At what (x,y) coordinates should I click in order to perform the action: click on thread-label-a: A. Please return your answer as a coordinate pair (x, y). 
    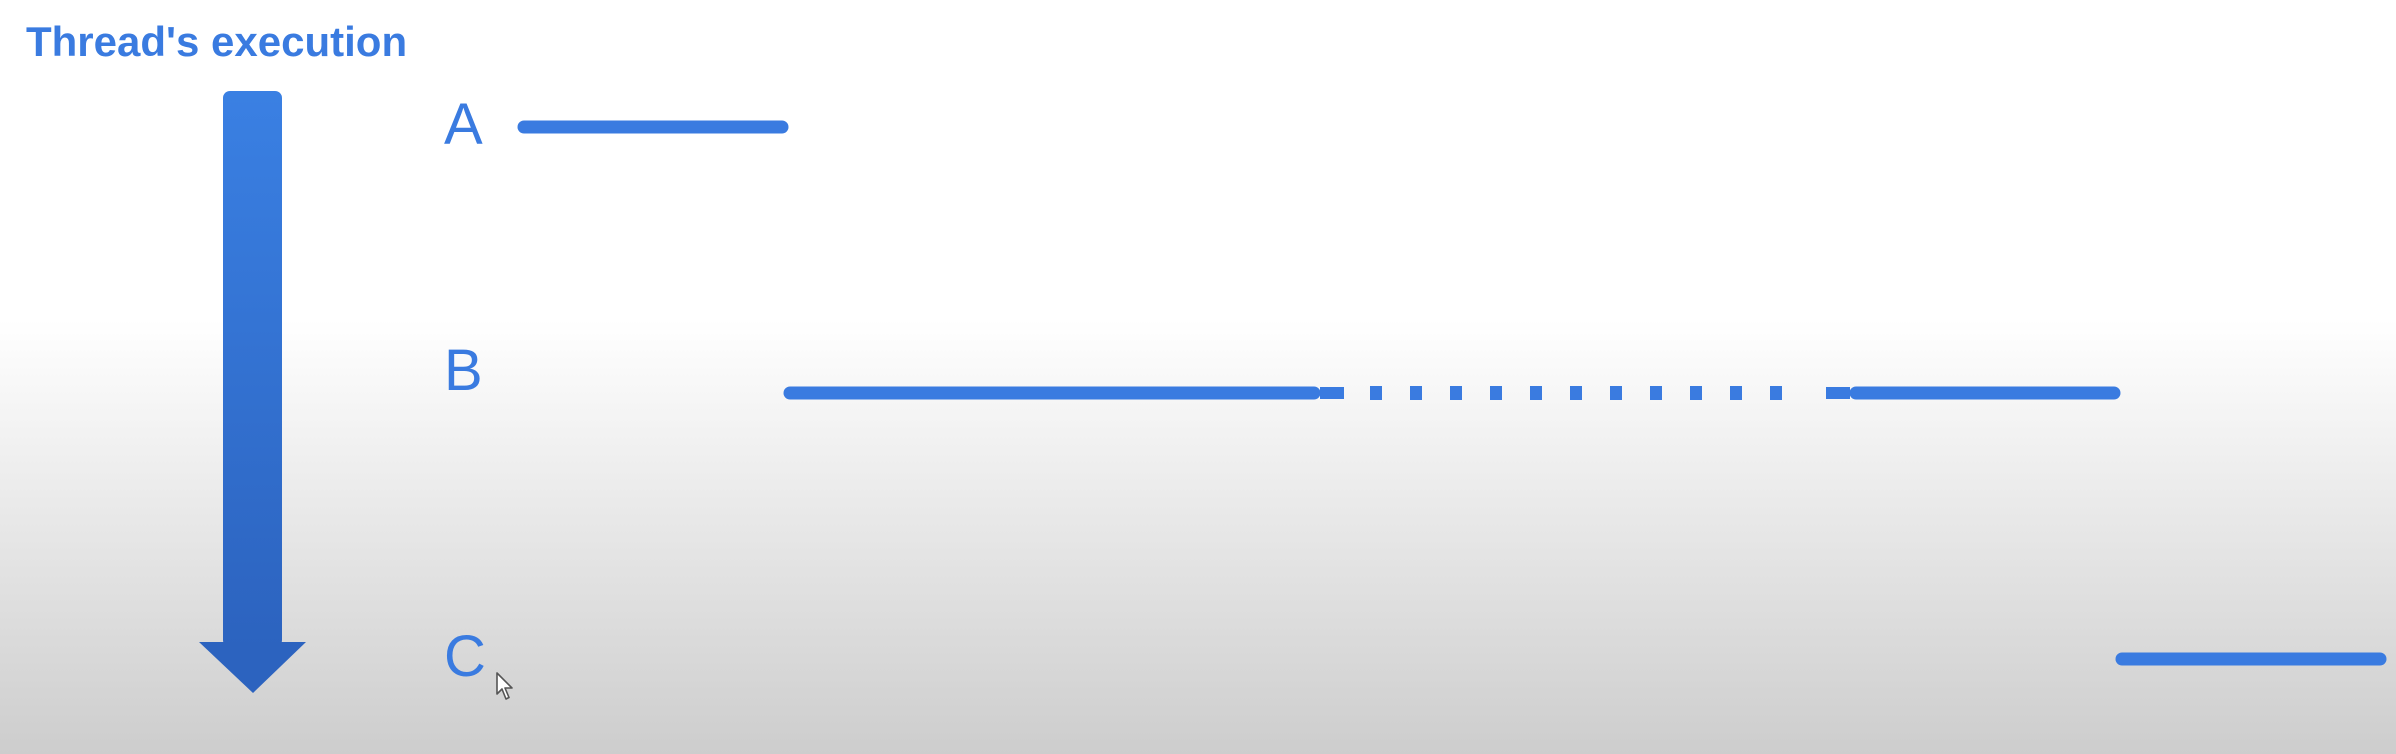
    Looking at the image, I should click on (463, 124).